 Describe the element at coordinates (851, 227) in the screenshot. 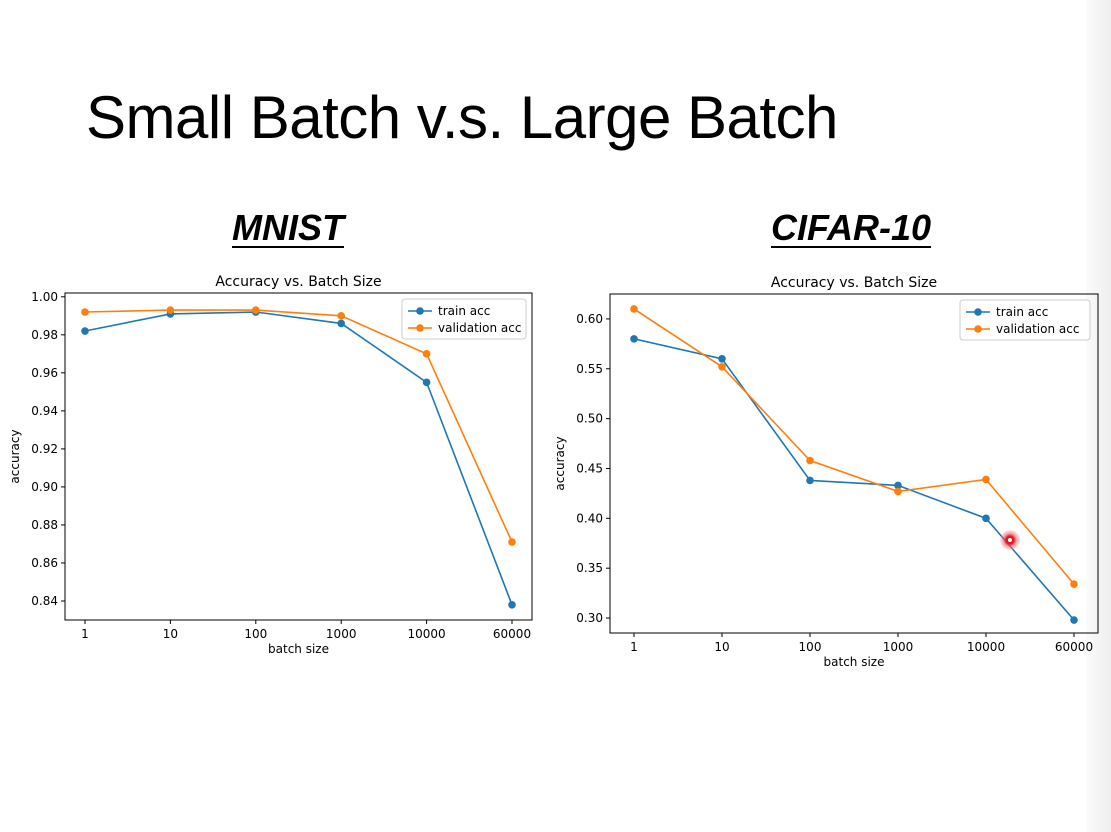

I see `cifar10-heading: CIFAR-10` at that location.